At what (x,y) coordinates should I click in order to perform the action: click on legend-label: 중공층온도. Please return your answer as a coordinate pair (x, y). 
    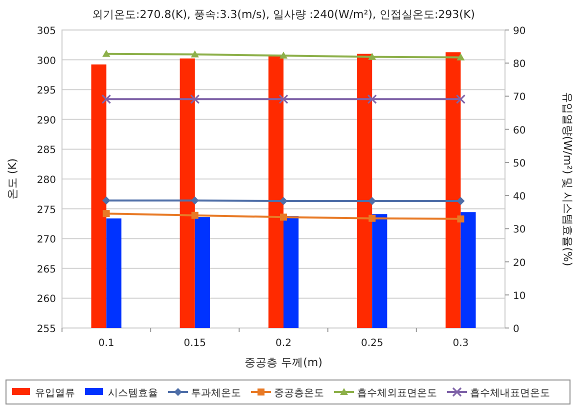
    Looking at the image, I should click on (299, 393).